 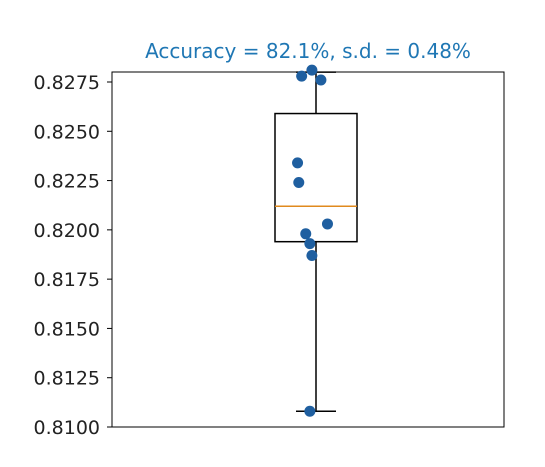 What do you see at coordinates (67, 132) in the screenshot?
I see `y-tick-label: 0.8250` at bounding box center [67, 132].